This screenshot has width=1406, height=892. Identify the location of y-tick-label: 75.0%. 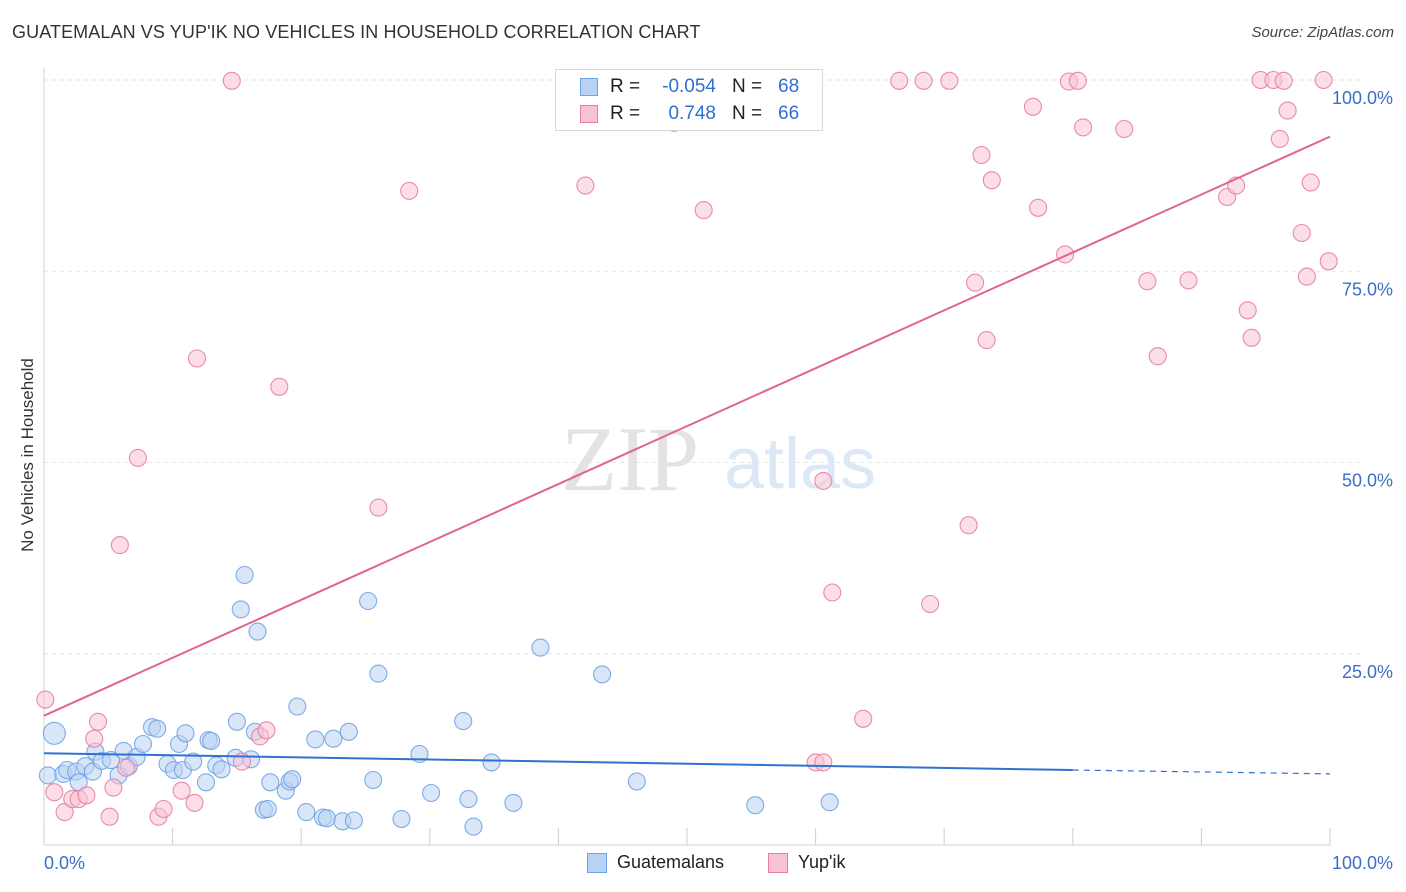
(1367, 289).